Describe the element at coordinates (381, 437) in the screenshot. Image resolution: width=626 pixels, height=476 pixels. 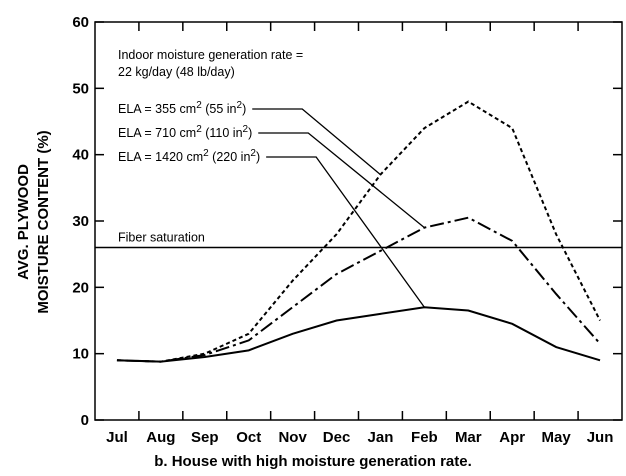
I see `x-tick-label: Jan` at that location.